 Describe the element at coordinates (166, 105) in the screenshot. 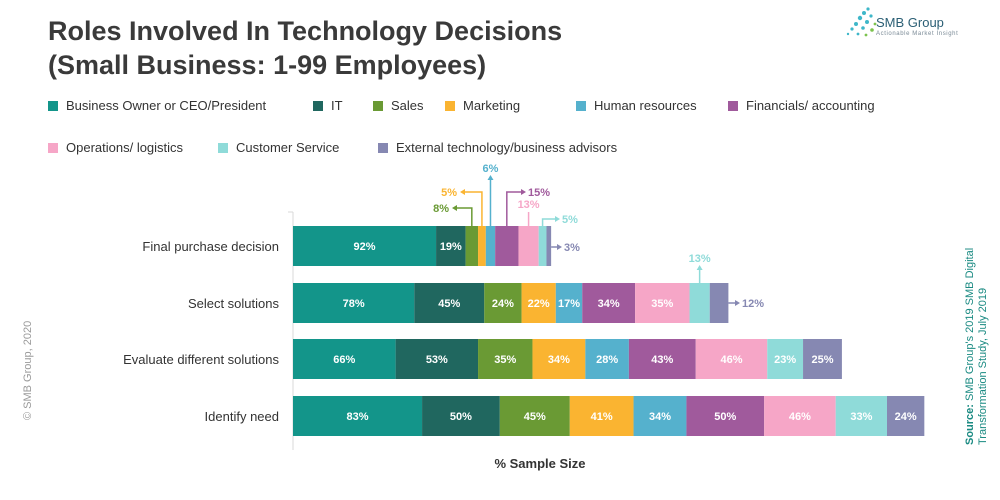

I see `legend-label: Business Owner or CEO/President` at that location.